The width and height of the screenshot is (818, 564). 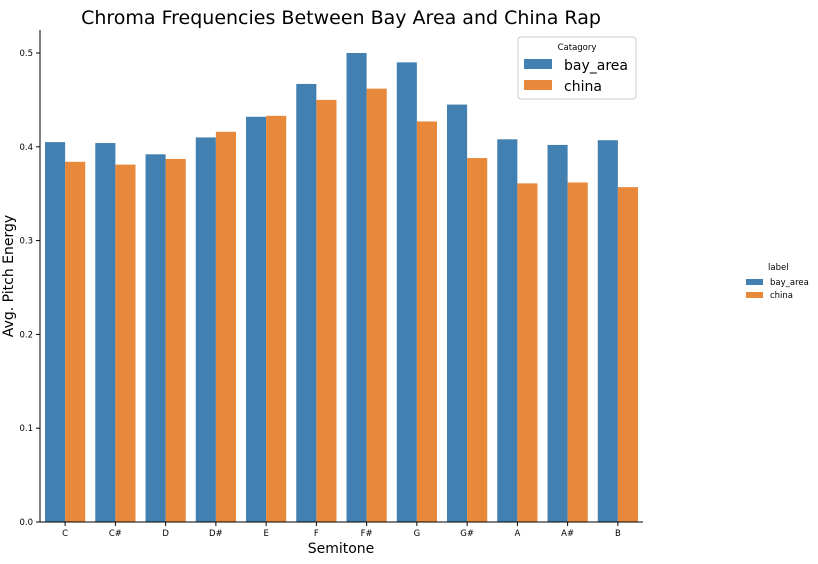 What do you see at coordinates (326, 311) in the screenshot?
I see `bar-china-f` at bounding box center [326, 311].